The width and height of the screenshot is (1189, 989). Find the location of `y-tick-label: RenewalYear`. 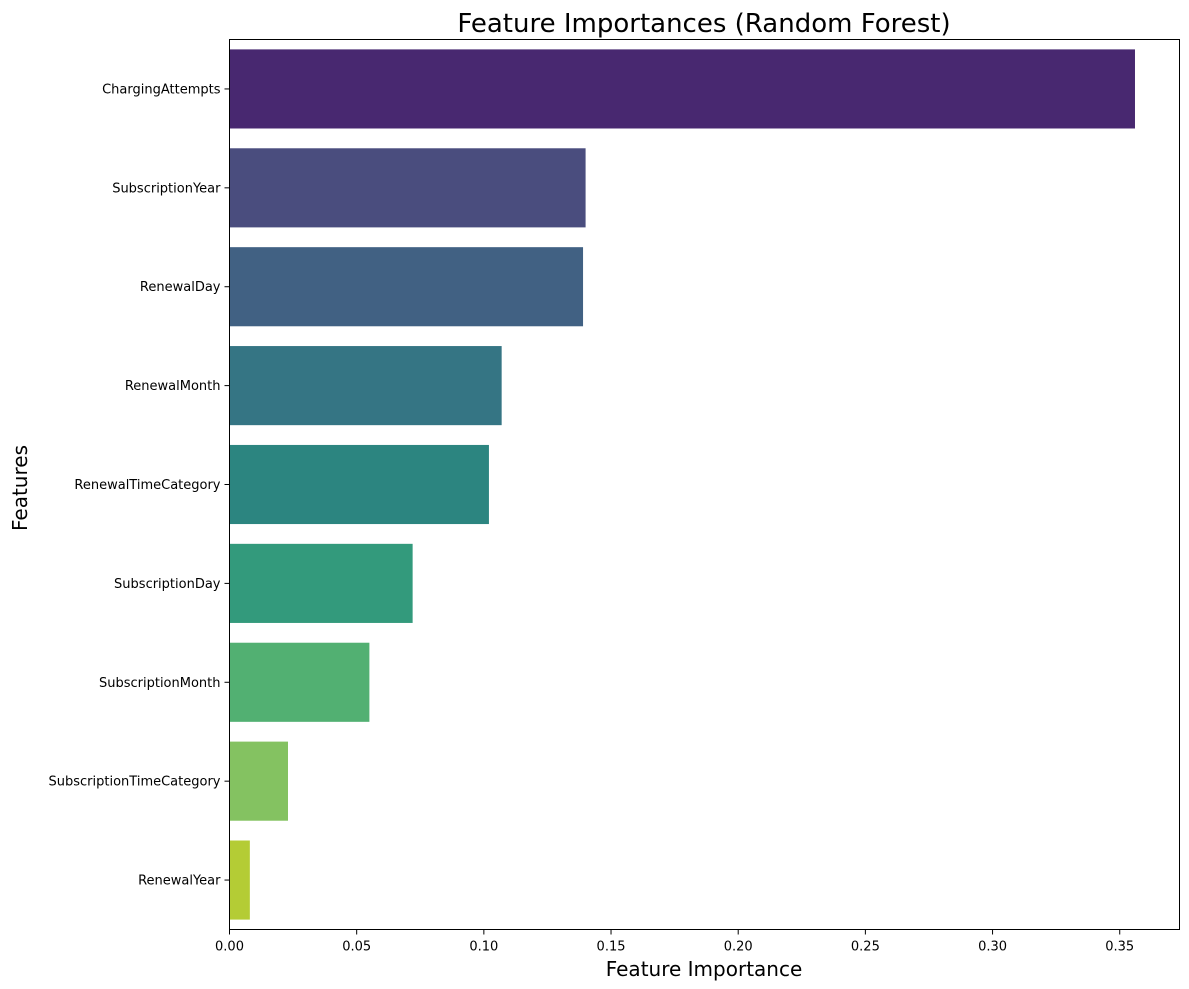

y-tick-label: RenewalYear is located at coordinates (179, 881).